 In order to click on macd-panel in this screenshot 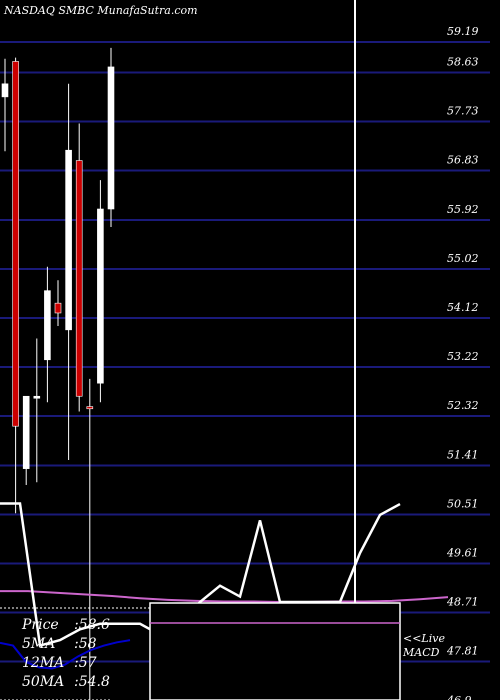, I will do `click(275, 651)`.